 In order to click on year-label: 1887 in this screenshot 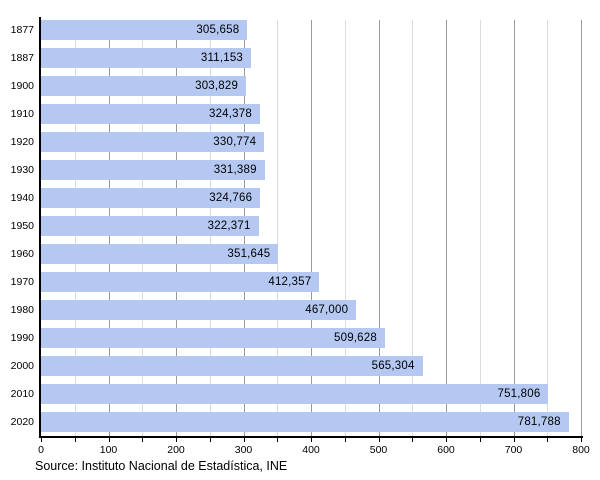, I will do `click(22, 58)`.